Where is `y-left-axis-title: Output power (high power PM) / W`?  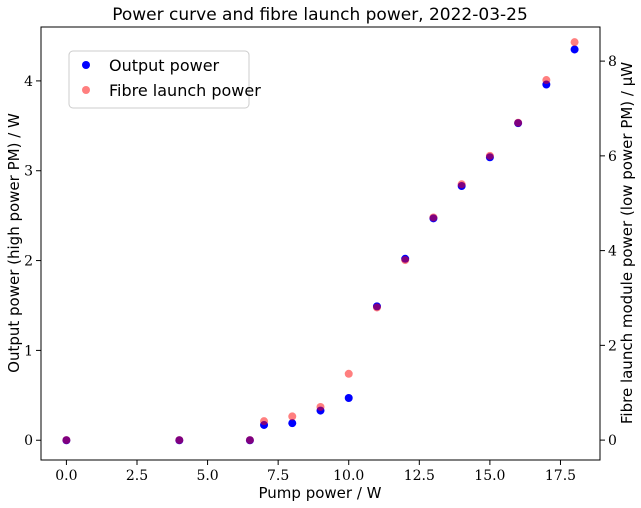 y-left-axis-title: Output power (high power PM) / W is located at coordinates (14, 243).